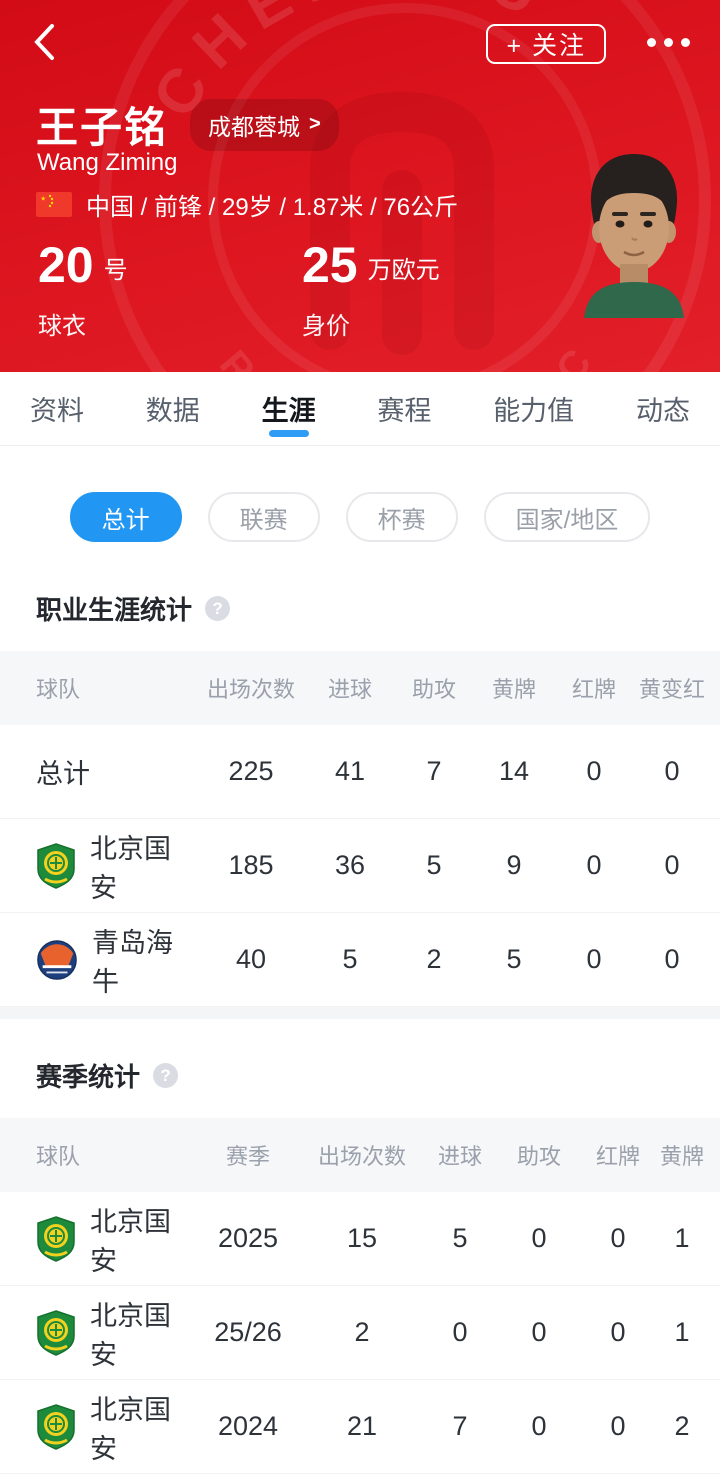  I want to click on profile-tabbar: 资料 数据 生涯 赛程 能力值 动态, so click(360, 409).